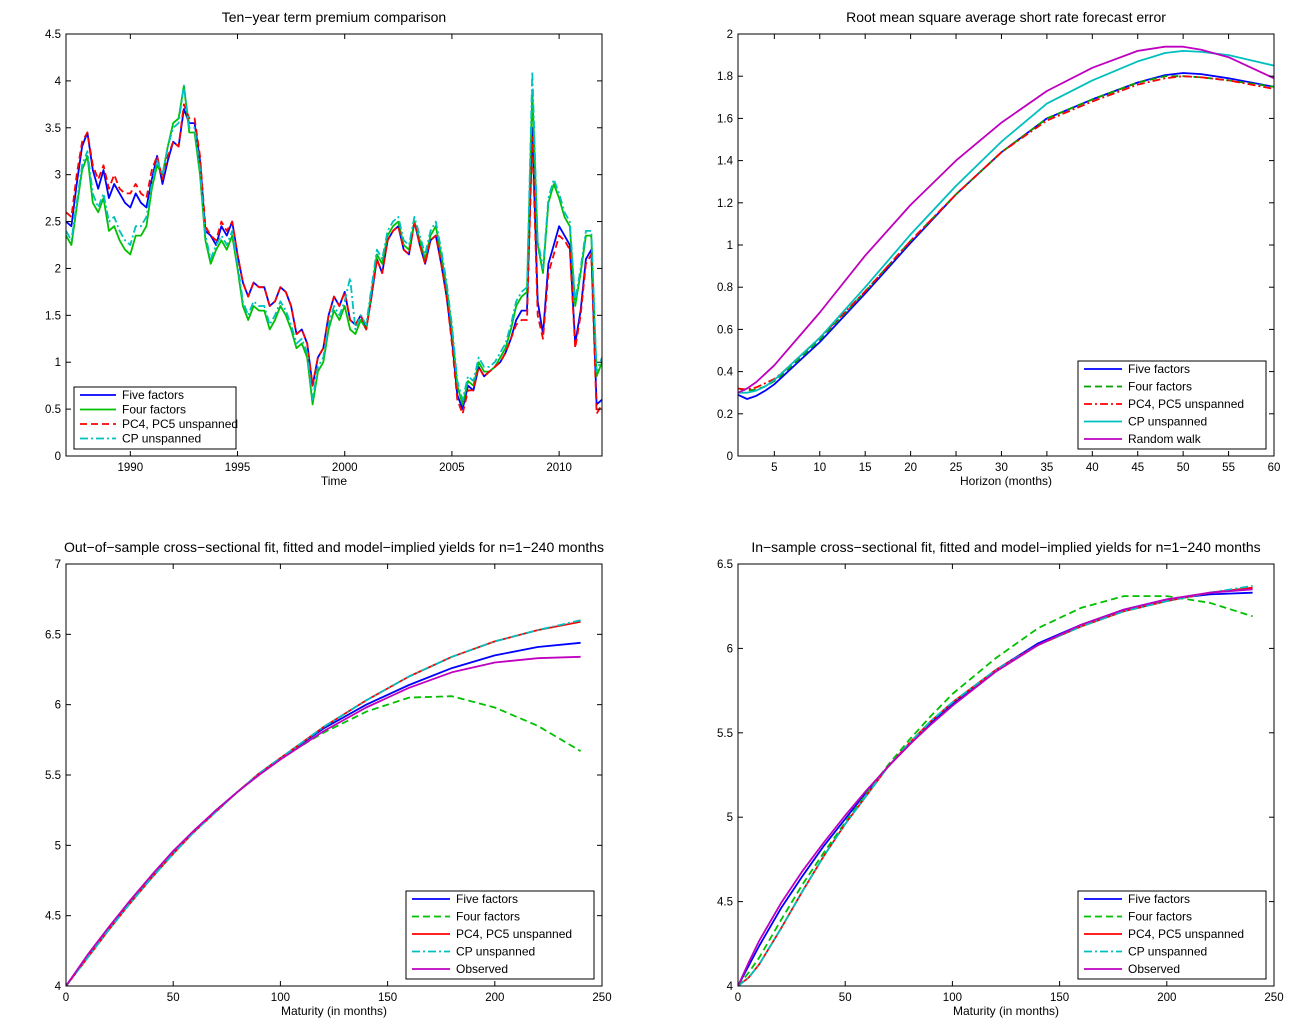 Image resolution: width=1314 pixels, height=1028 pixels. What do you see at coordinates (58, 176) in the screenshot?
I see `y-tick-label: 3` at bounding box center [58, 176].